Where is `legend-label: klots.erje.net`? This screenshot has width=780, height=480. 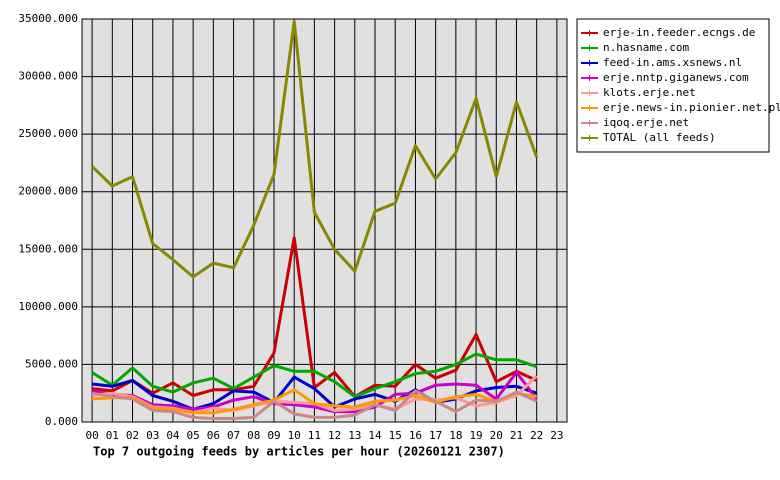
legend-label: klots.erje.net is located at coordinates (649, 92).